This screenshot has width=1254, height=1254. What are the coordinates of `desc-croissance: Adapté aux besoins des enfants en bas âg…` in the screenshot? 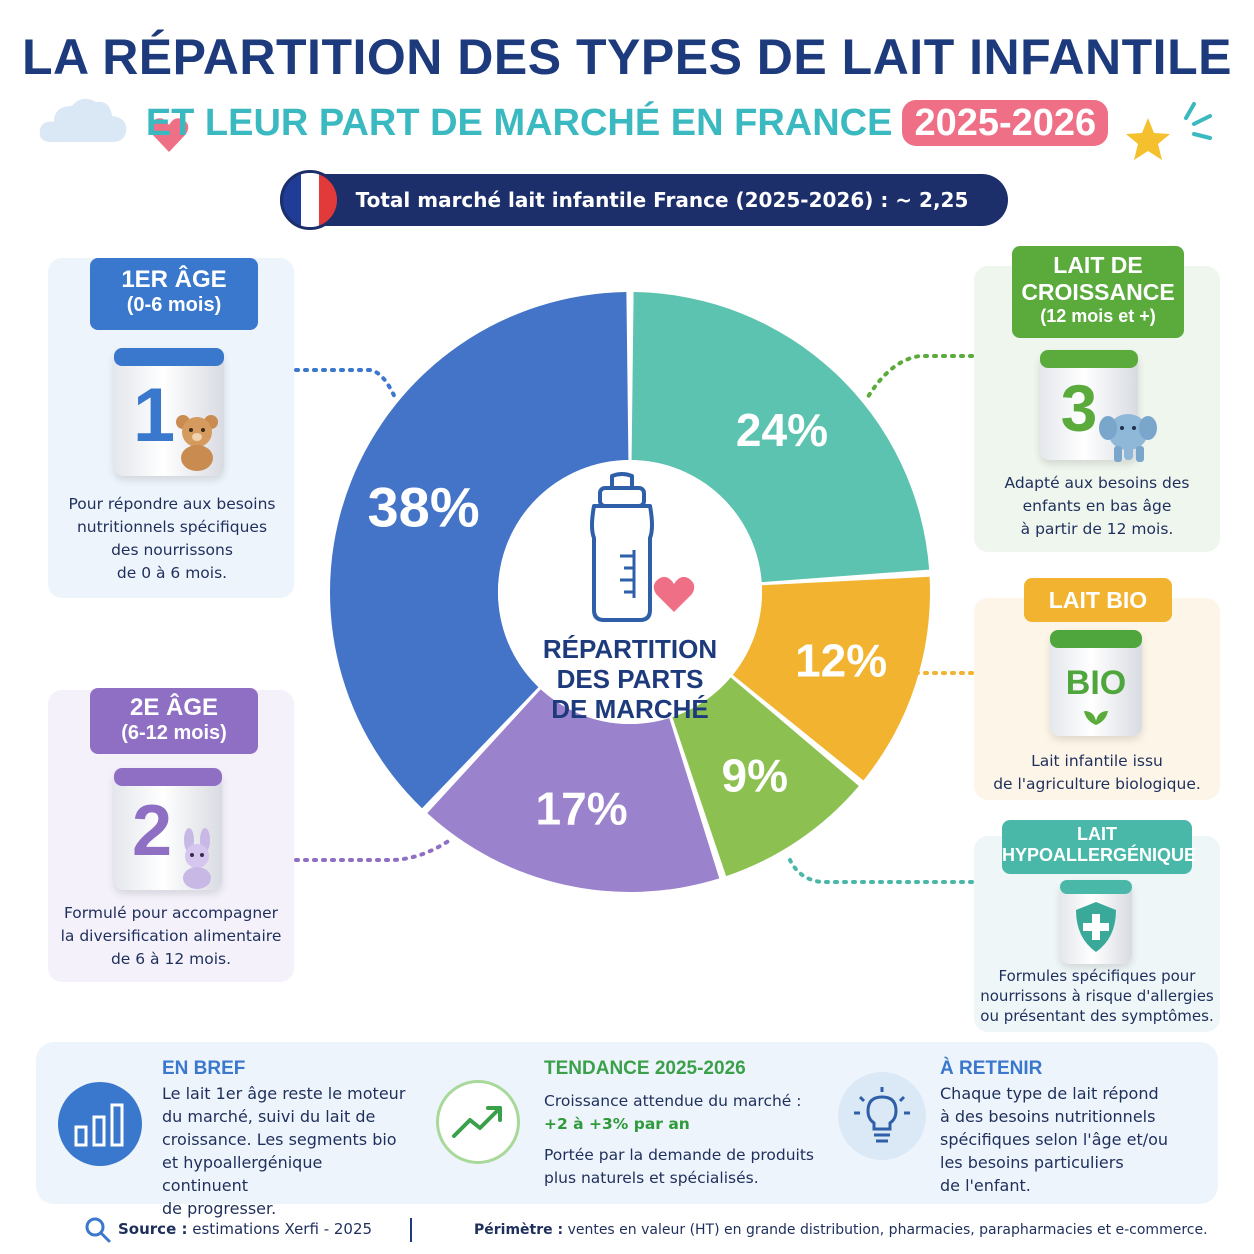 It's located at (1097, 506).